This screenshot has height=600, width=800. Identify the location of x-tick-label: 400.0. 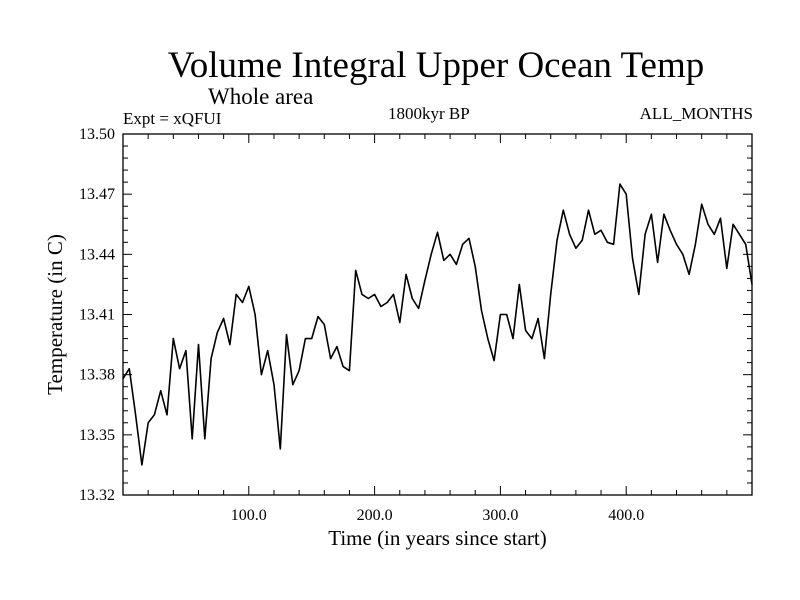
(626, 515).